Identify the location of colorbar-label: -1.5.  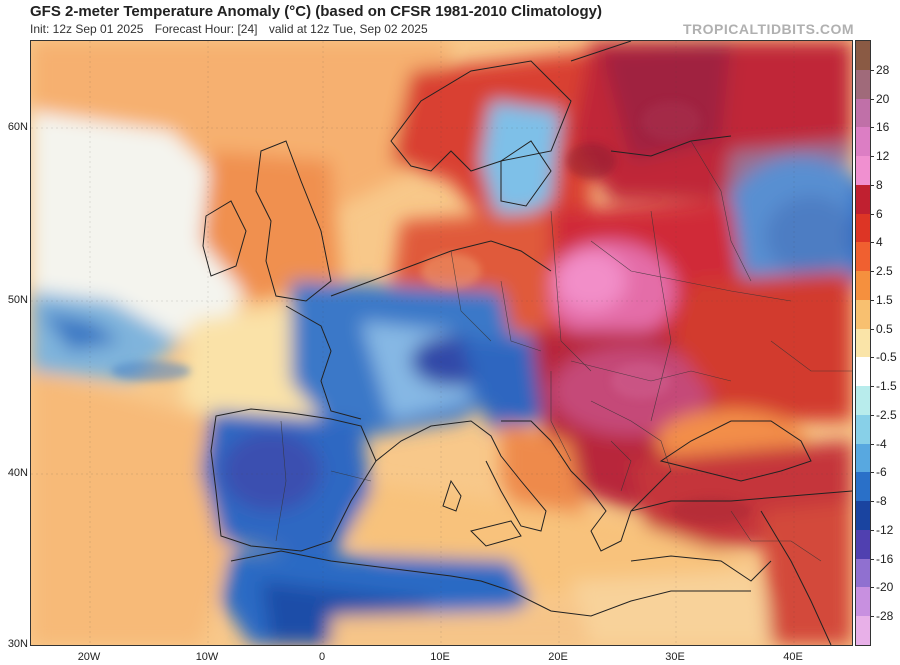
(886, 386).